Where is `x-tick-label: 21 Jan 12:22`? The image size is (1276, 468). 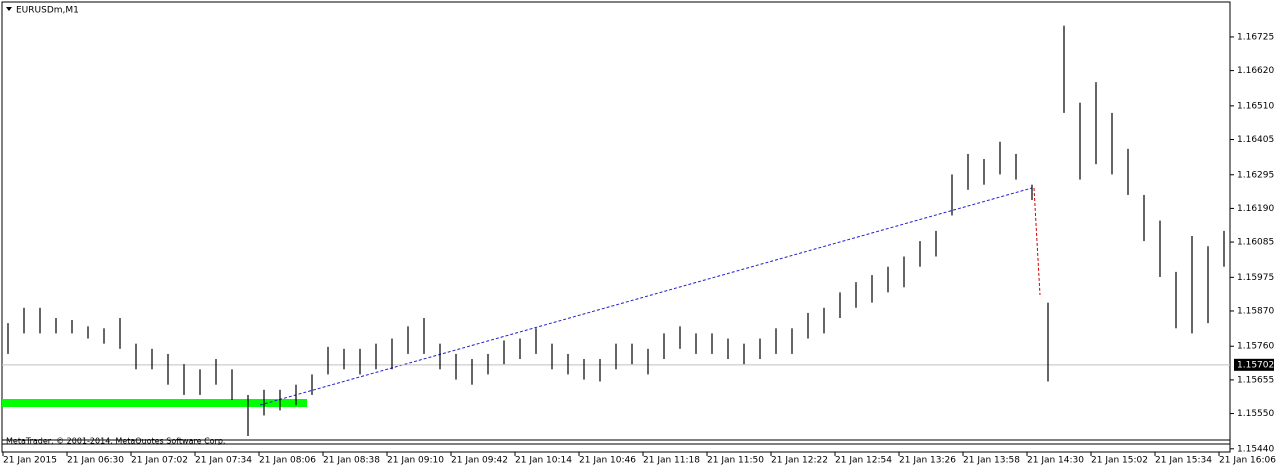 x-tick-label: 21 Jan 12:22 is located at coordinates (799, 461).